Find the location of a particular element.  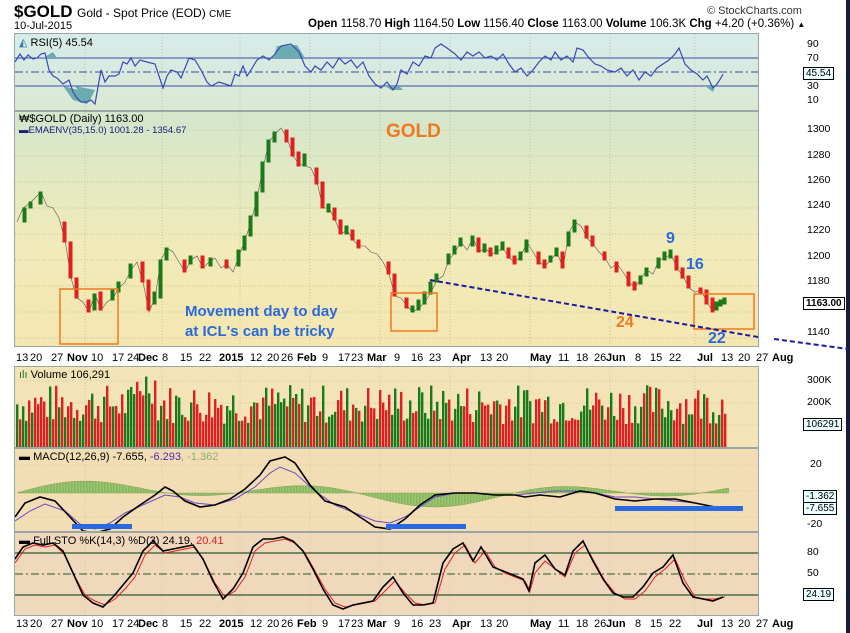

sto-title: ▬ Full STO %K(14,3) %D(3) 24.19, 20.41 is located at coordinates (121, 541).